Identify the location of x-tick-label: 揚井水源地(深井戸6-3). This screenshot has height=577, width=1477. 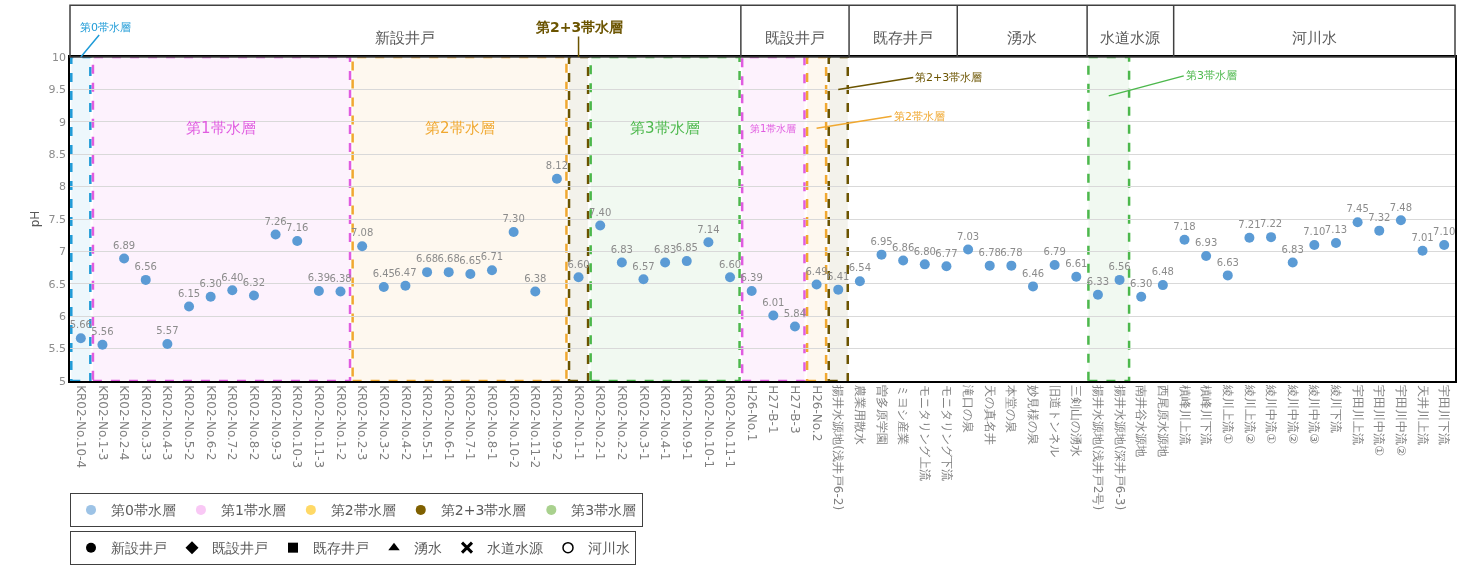
(1119, 448).